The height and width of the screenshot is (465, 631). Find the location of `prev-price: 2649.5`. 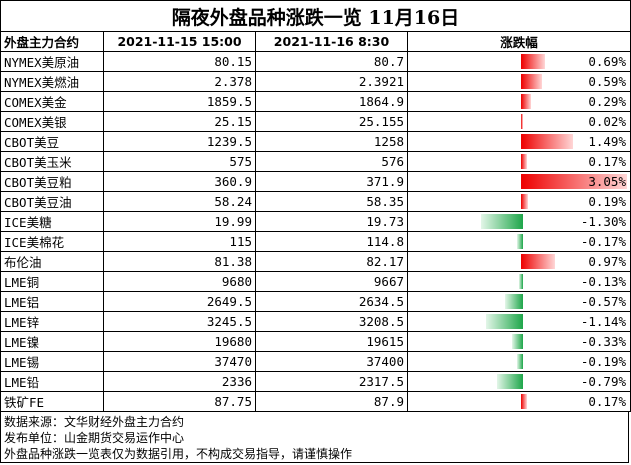

prev-price: 2649.5 is located at coordinates (179, 301).